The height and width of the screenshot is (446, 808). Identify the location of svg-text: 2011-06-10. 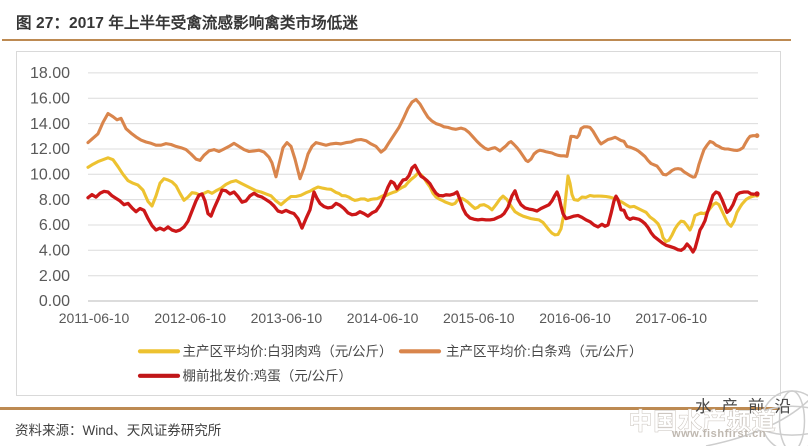
(94, 318).